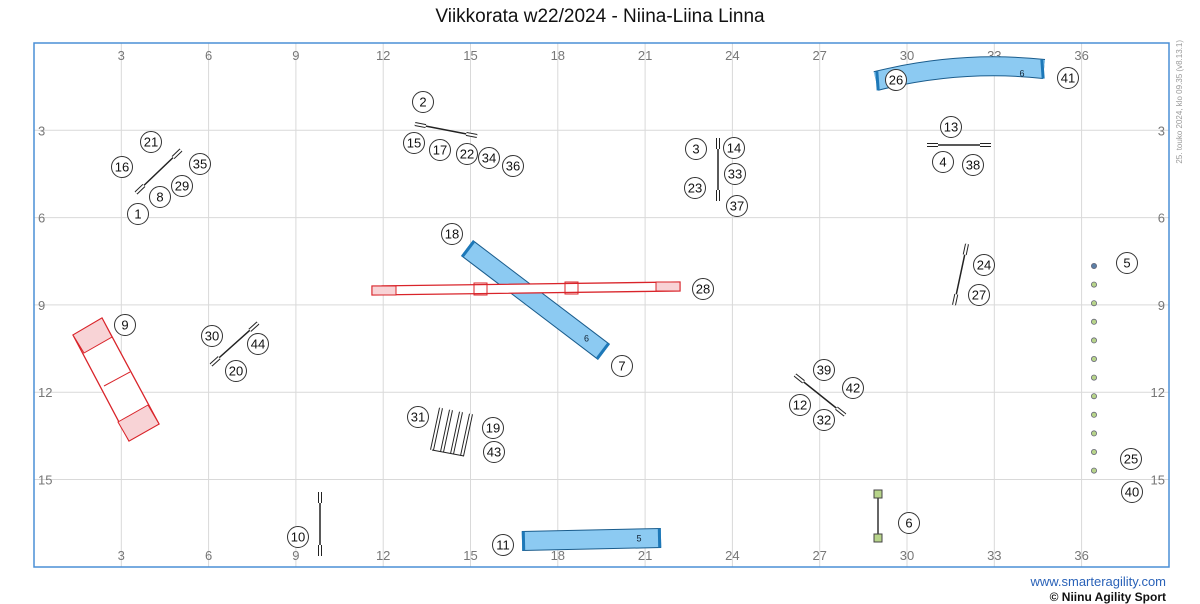  I want to click on sequence-number: 2, so click(423, 102).